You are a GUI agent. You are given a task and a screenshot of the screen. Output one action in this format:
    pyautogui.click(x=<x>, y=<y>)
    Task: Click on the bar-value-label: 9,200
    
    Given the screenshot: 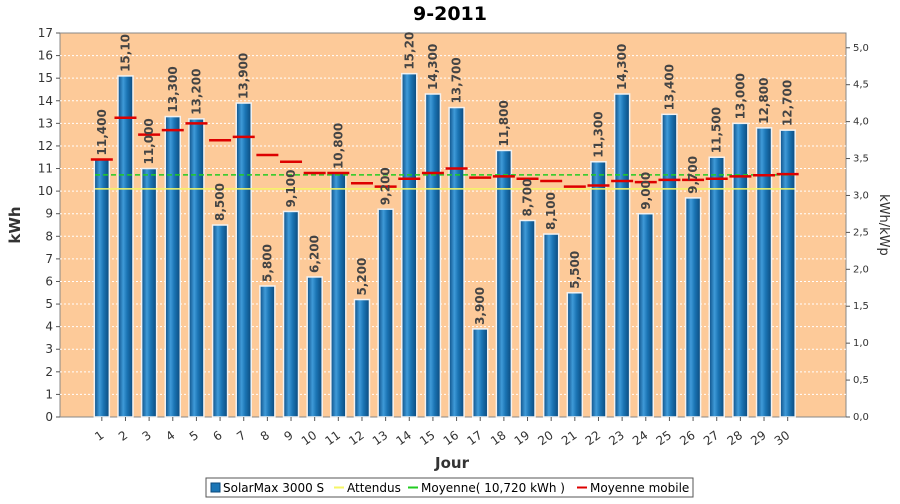 What is the action you would take?
    pyautogui.click(x=386, y=186)
    